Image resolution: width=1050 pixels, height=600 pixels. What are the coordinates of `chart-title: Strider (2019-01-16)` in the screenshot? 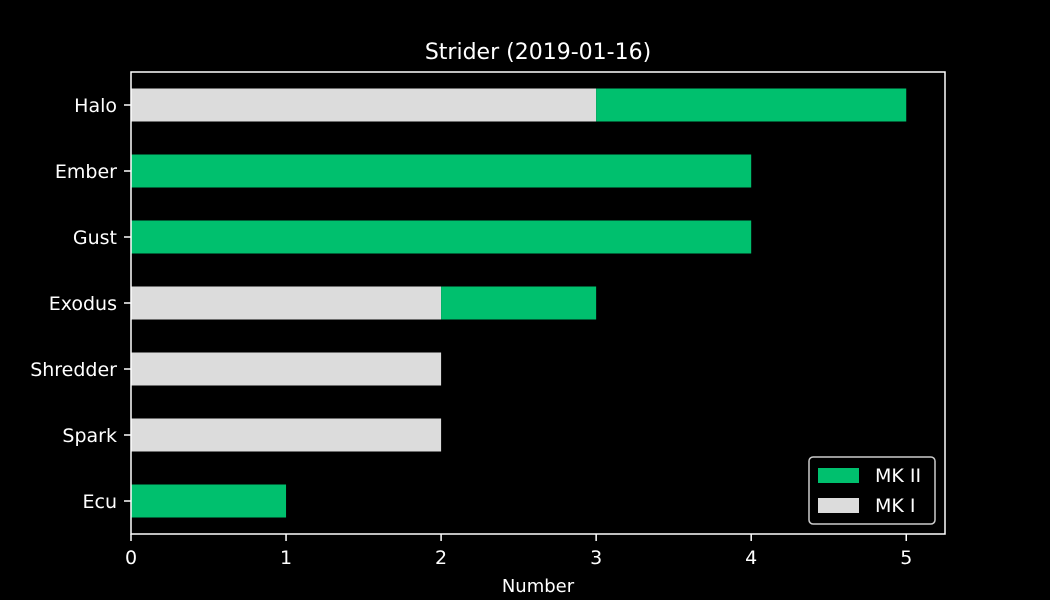 It's located at (538, 52).